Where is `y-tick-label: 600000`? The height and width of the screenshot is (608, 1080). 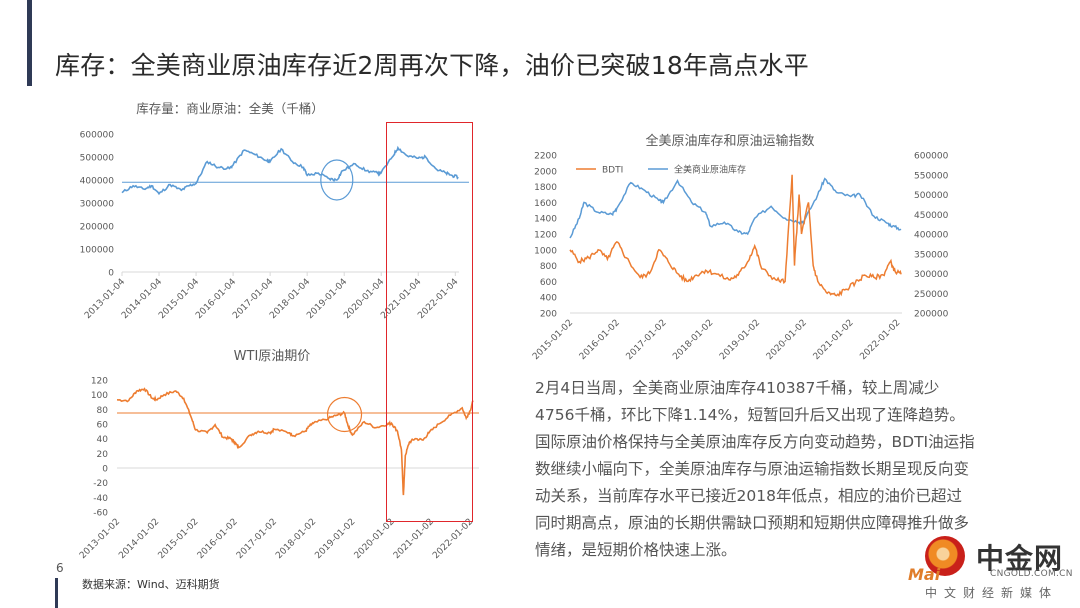 y-tick-label: 600000 is located at coordinates (97, 136).